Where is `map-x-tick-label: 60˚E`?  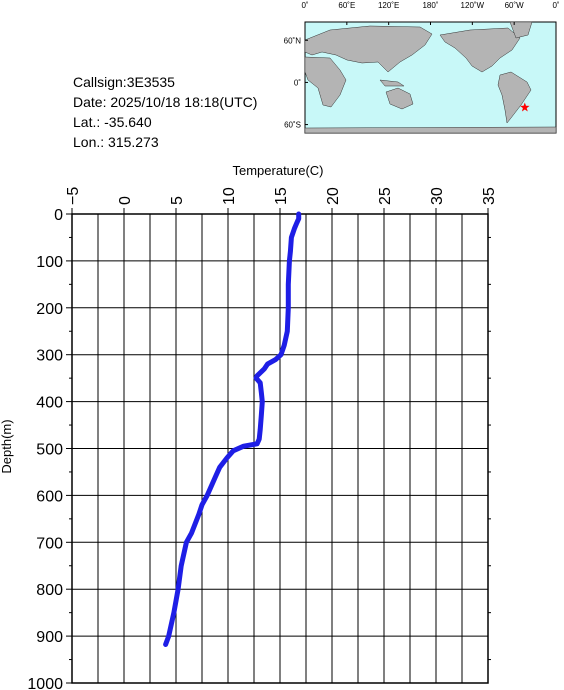 map-x-tick-label: 60˚E is located at coordinates (346, 5).